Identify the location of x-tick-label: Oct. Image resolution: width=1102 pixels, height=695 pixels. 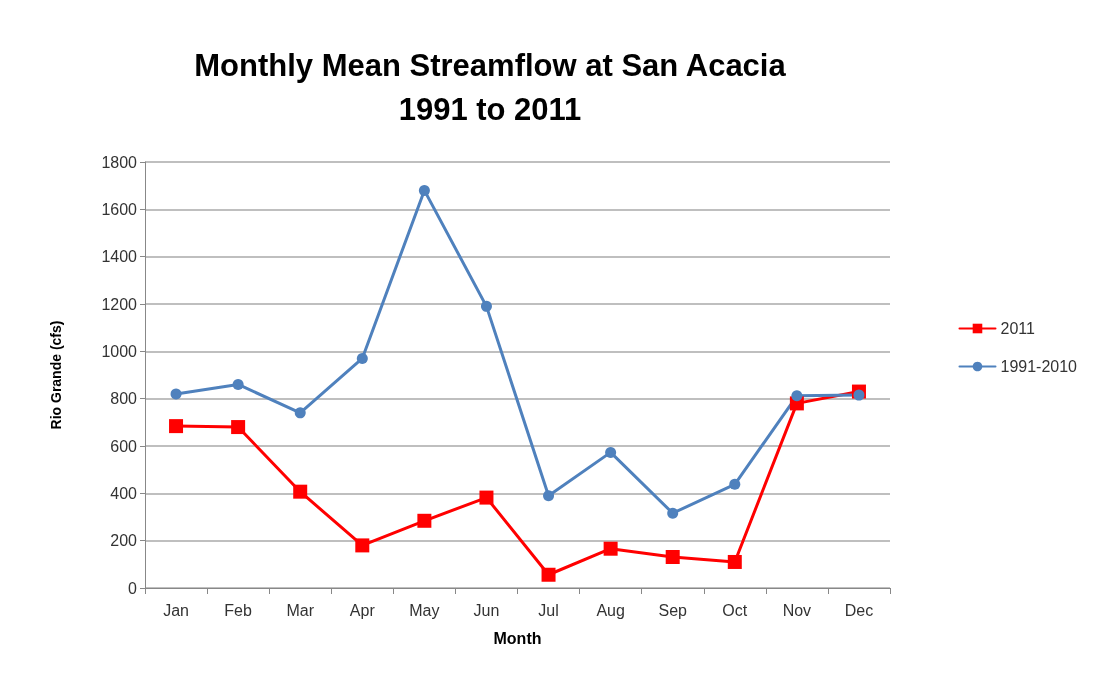
(735, 610).